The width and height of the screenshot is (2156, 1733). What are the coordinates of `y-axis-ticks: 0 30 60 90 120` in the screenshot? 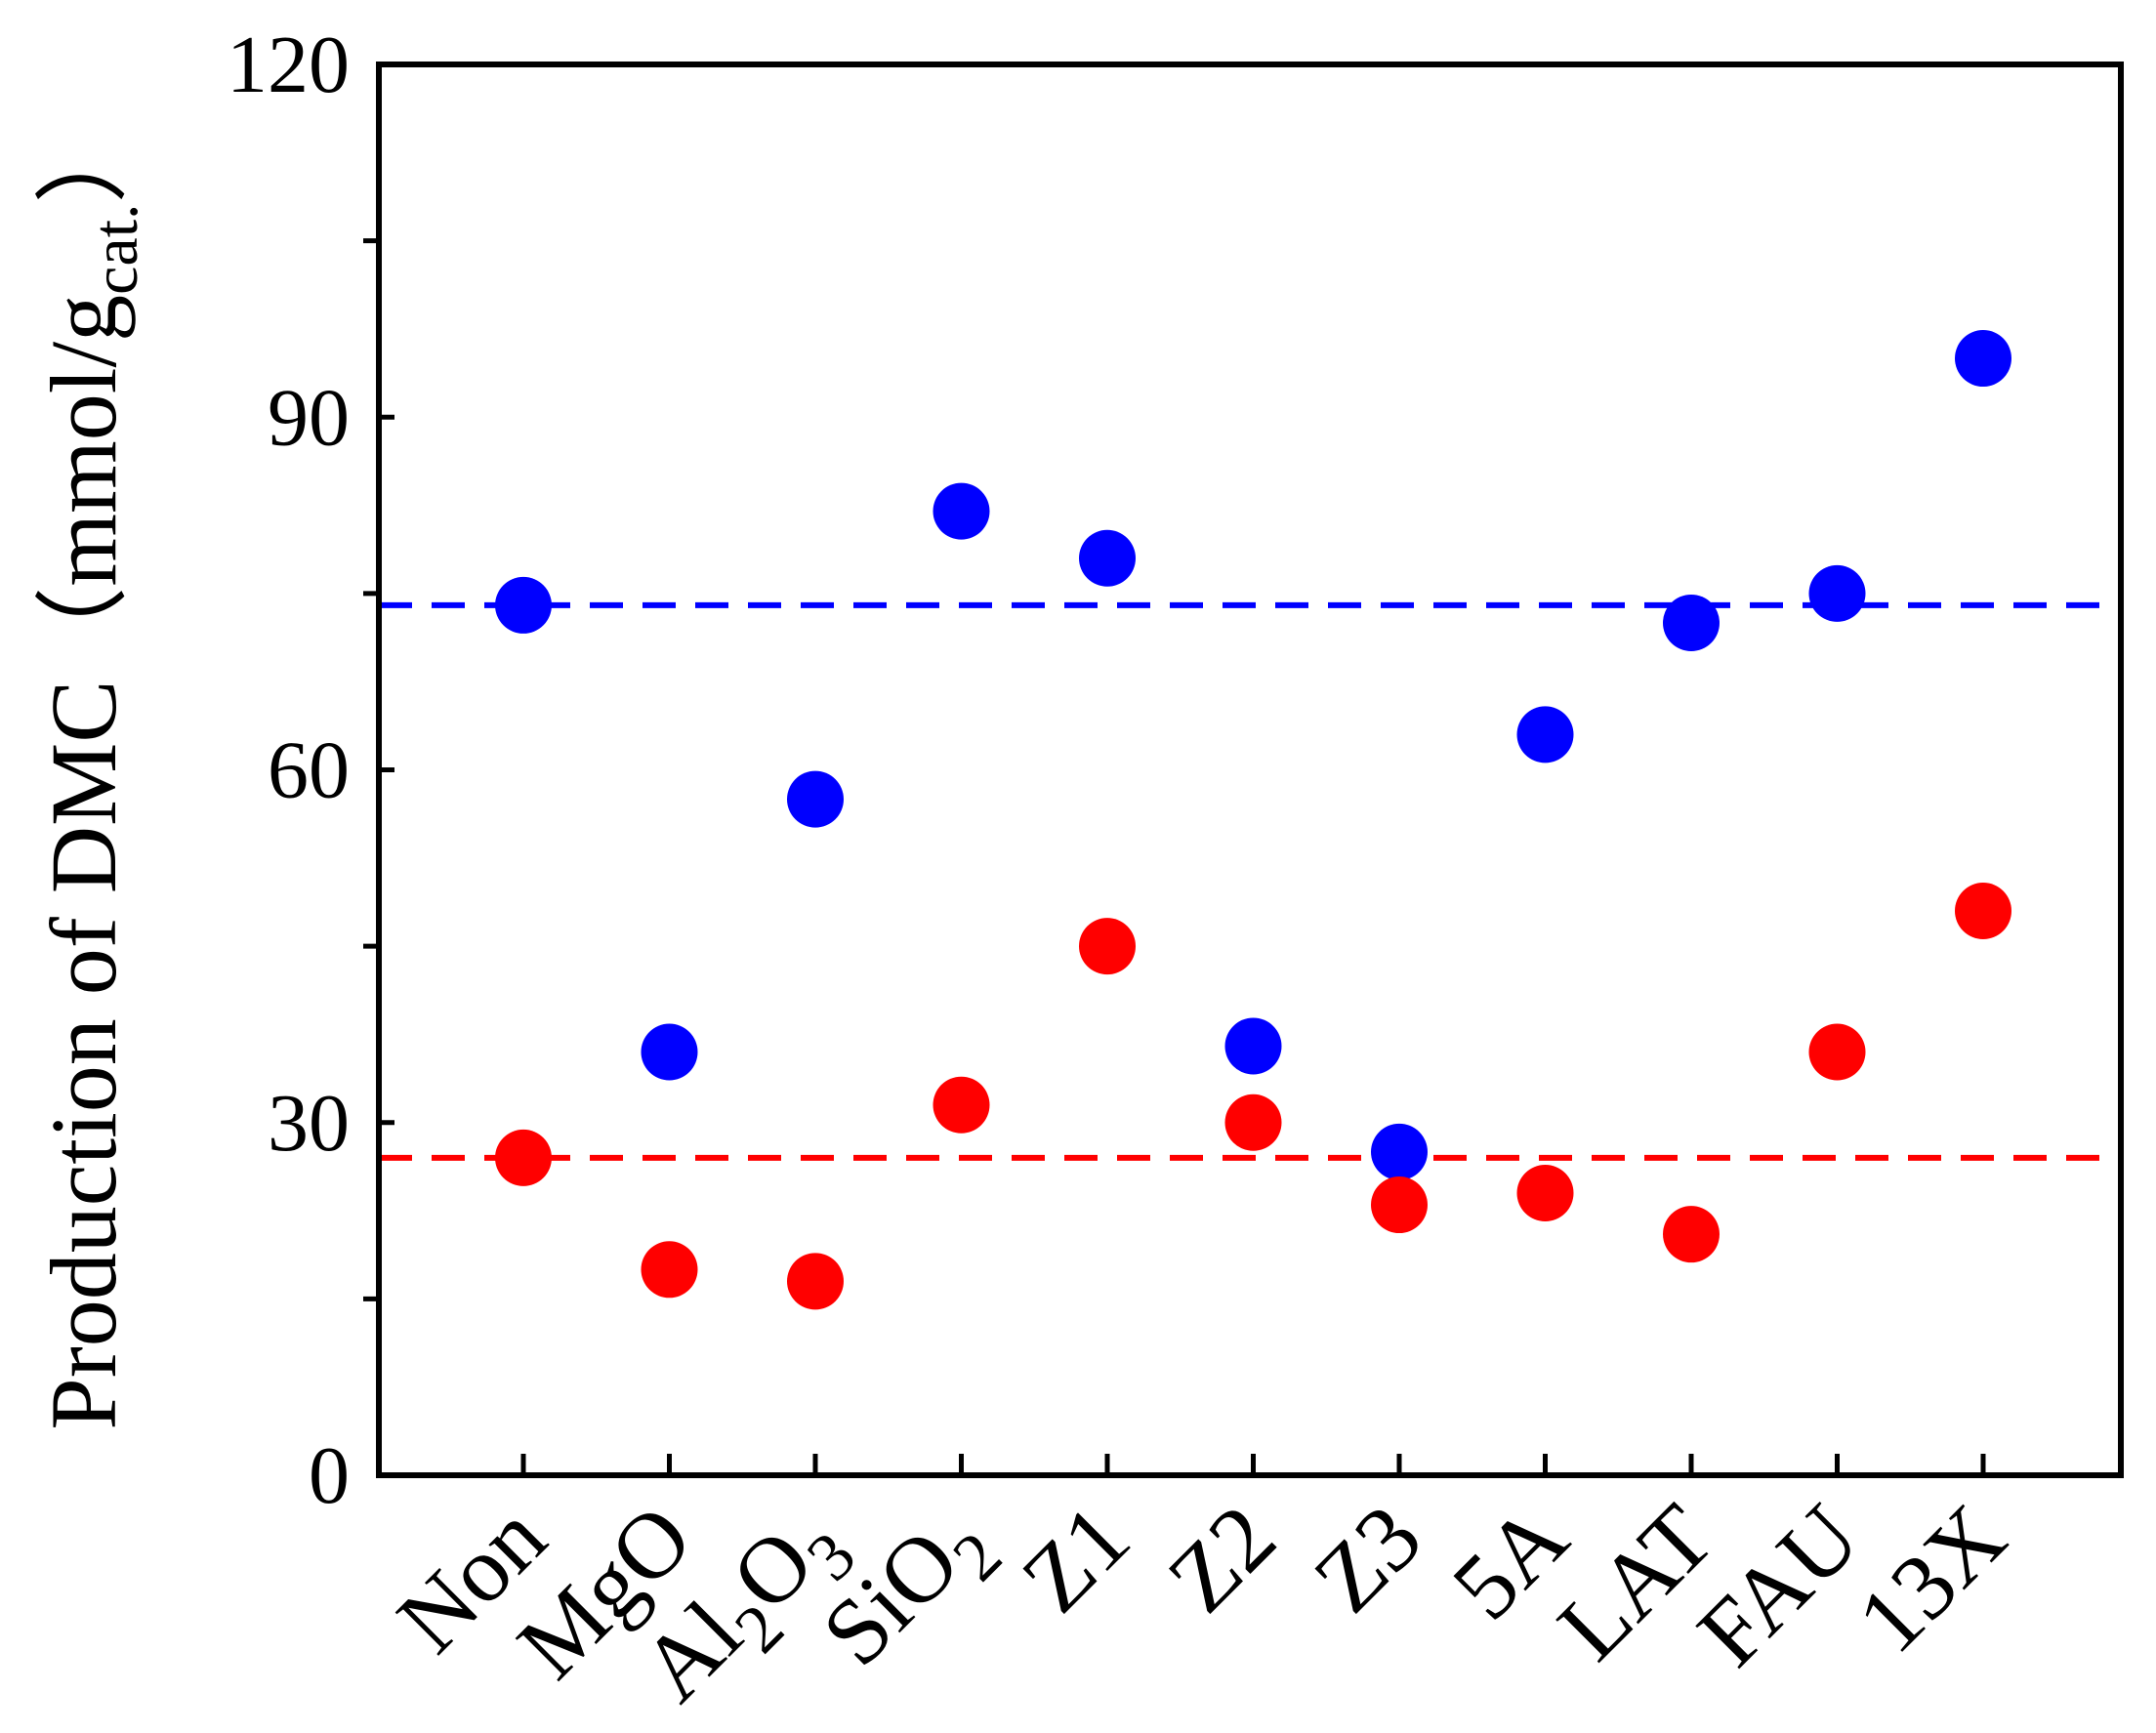 It's located at (311, 770).